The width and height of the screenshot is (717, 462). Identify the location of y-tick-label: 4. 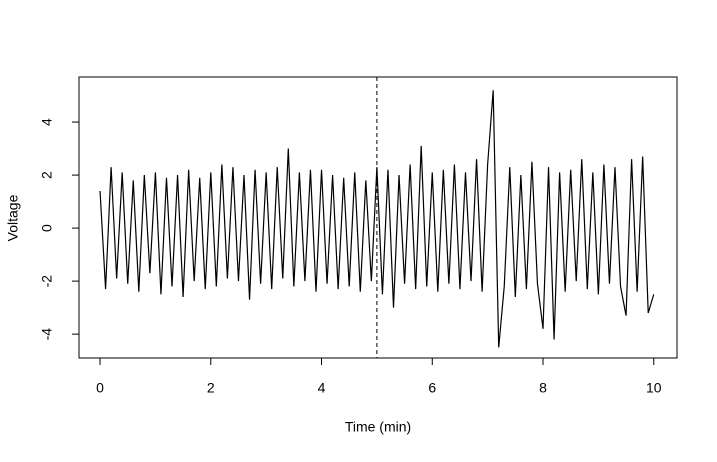
(47, 122).